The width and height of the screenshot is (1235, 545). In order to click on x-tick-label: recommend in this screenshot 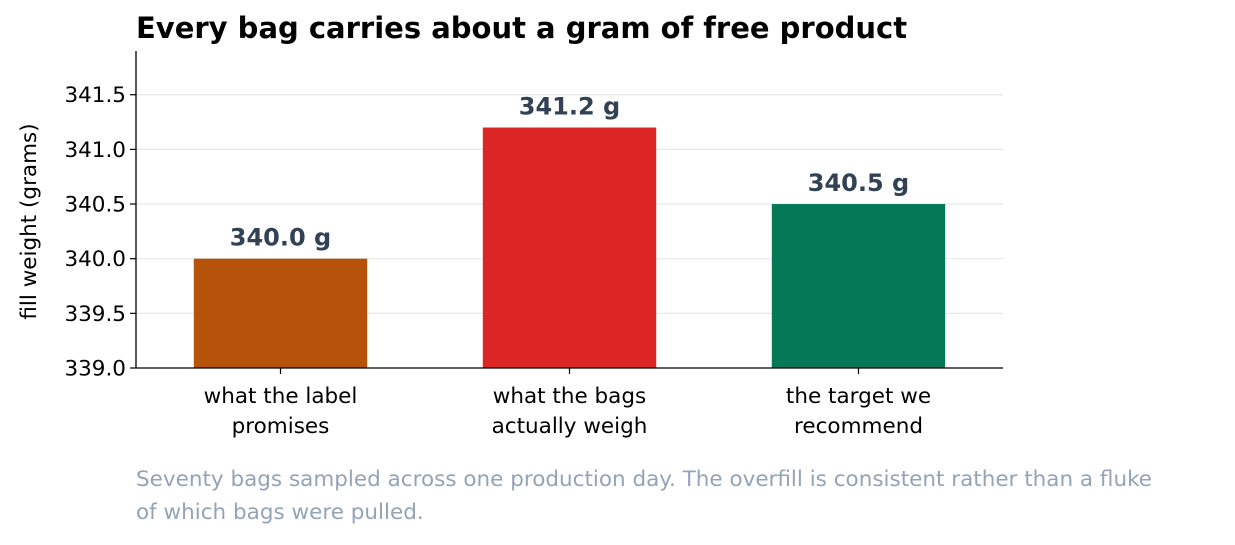, I will do `click(858, 426)`.